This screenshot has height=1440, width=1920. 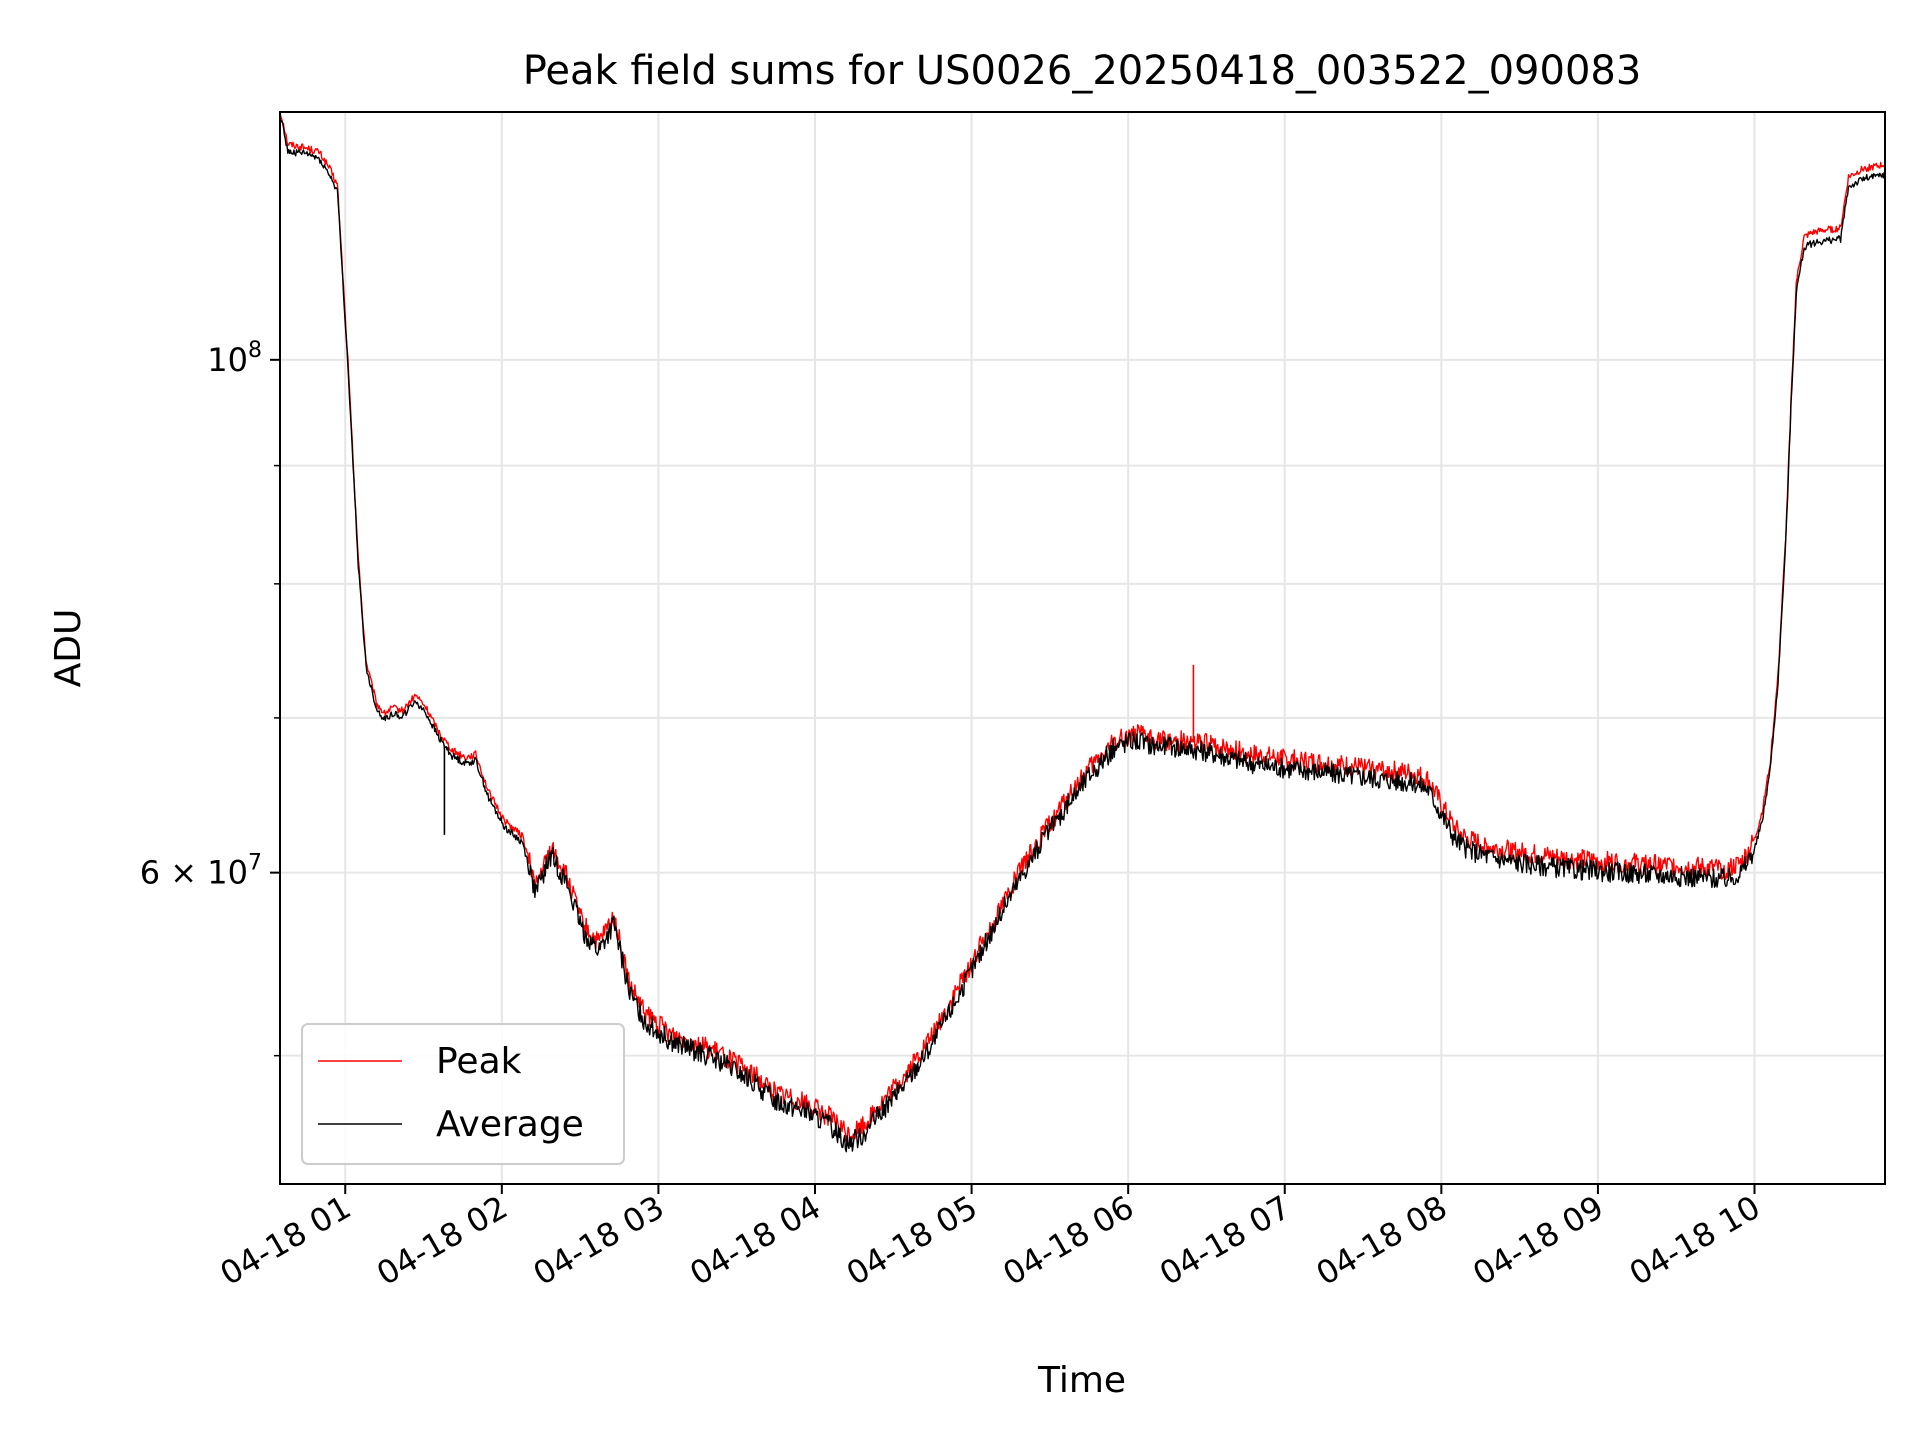 I want to click on y-tick-label-base: 10, so click(x=227, y=360).